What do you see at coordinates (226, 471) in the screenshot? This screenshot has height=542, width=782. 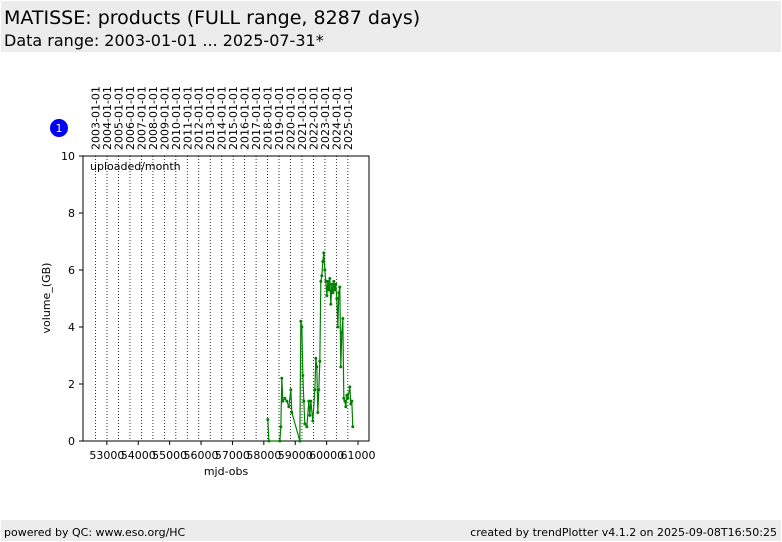 I see `x-axis-label: mjd-obs` at bounding box center [226, 471].